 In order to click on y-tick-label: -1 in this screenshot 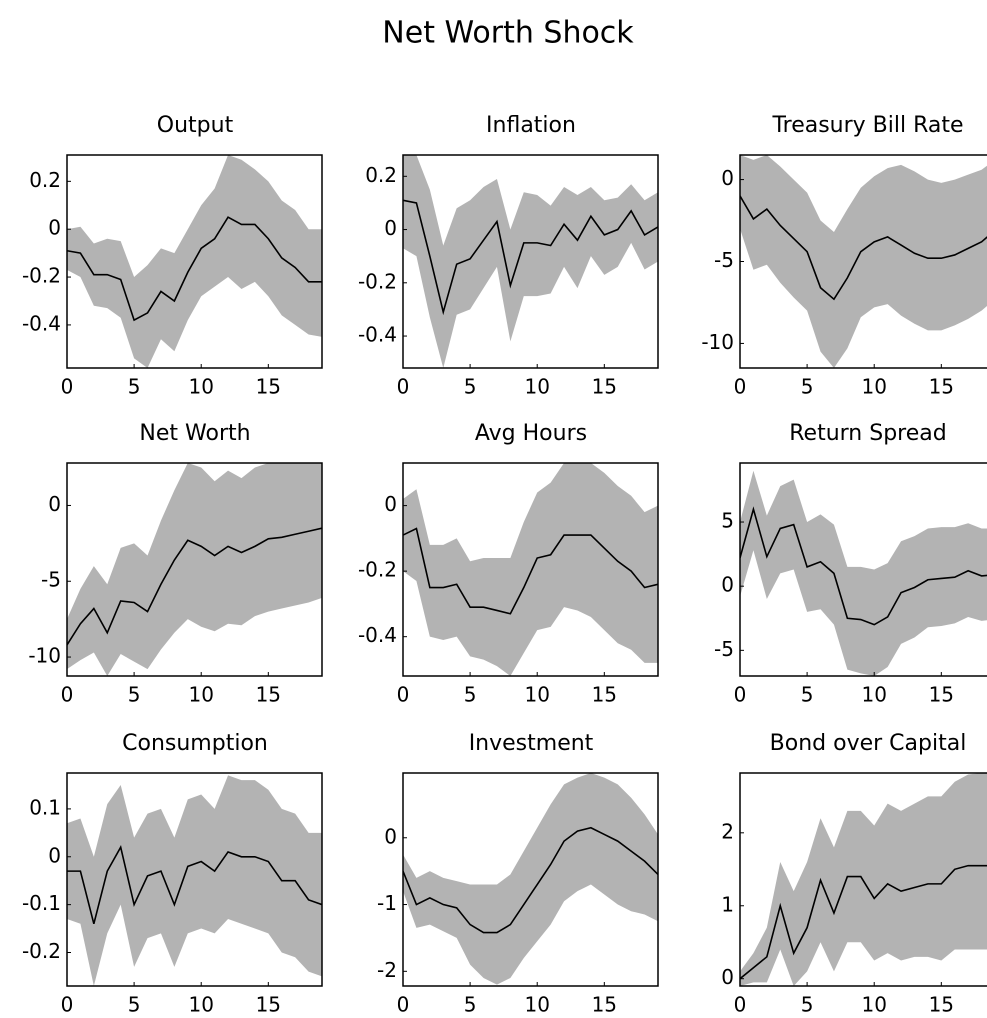, I will do `click(387, 903)`.